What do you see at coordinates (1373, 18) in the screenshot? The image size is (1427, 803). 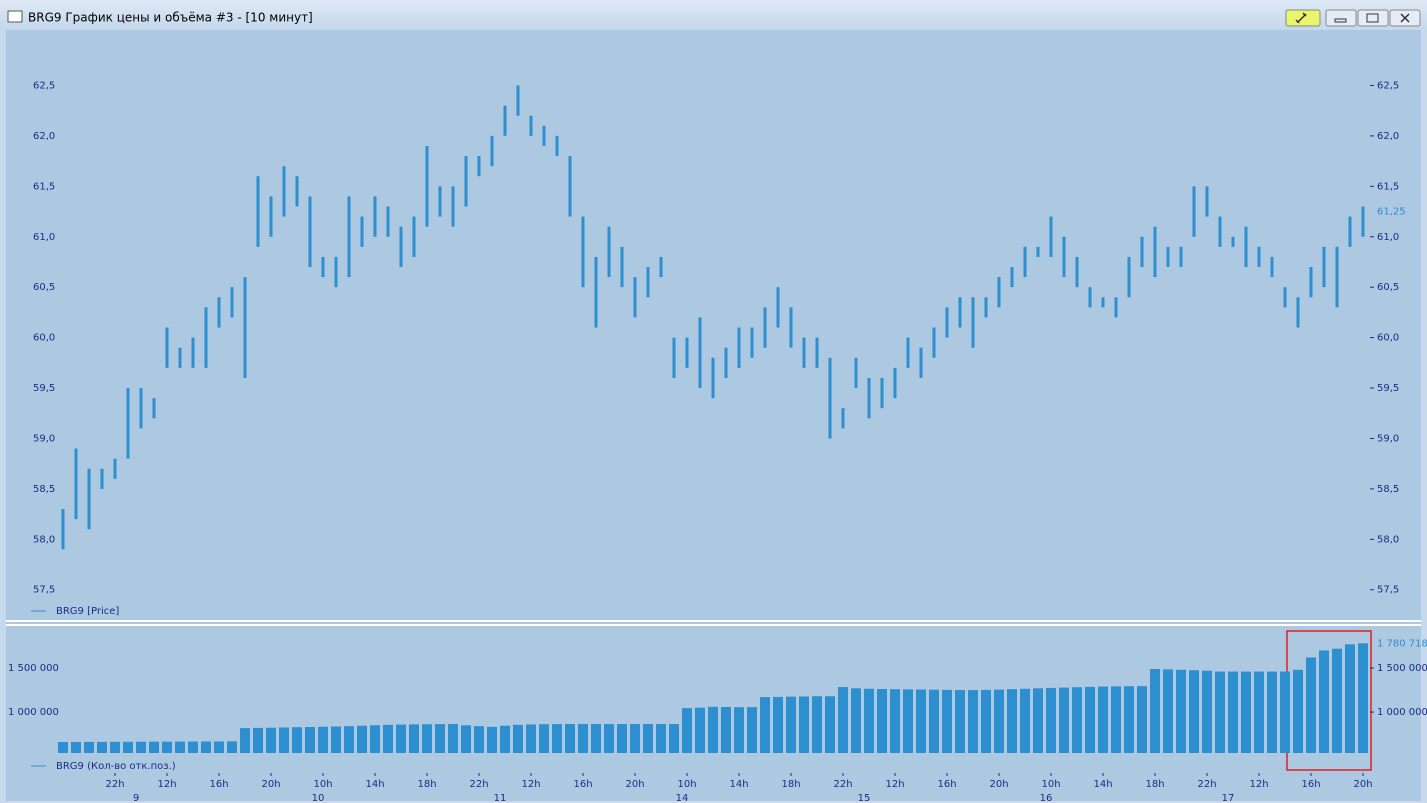 I see `maximize-button` at bounding box center [1373, 18].